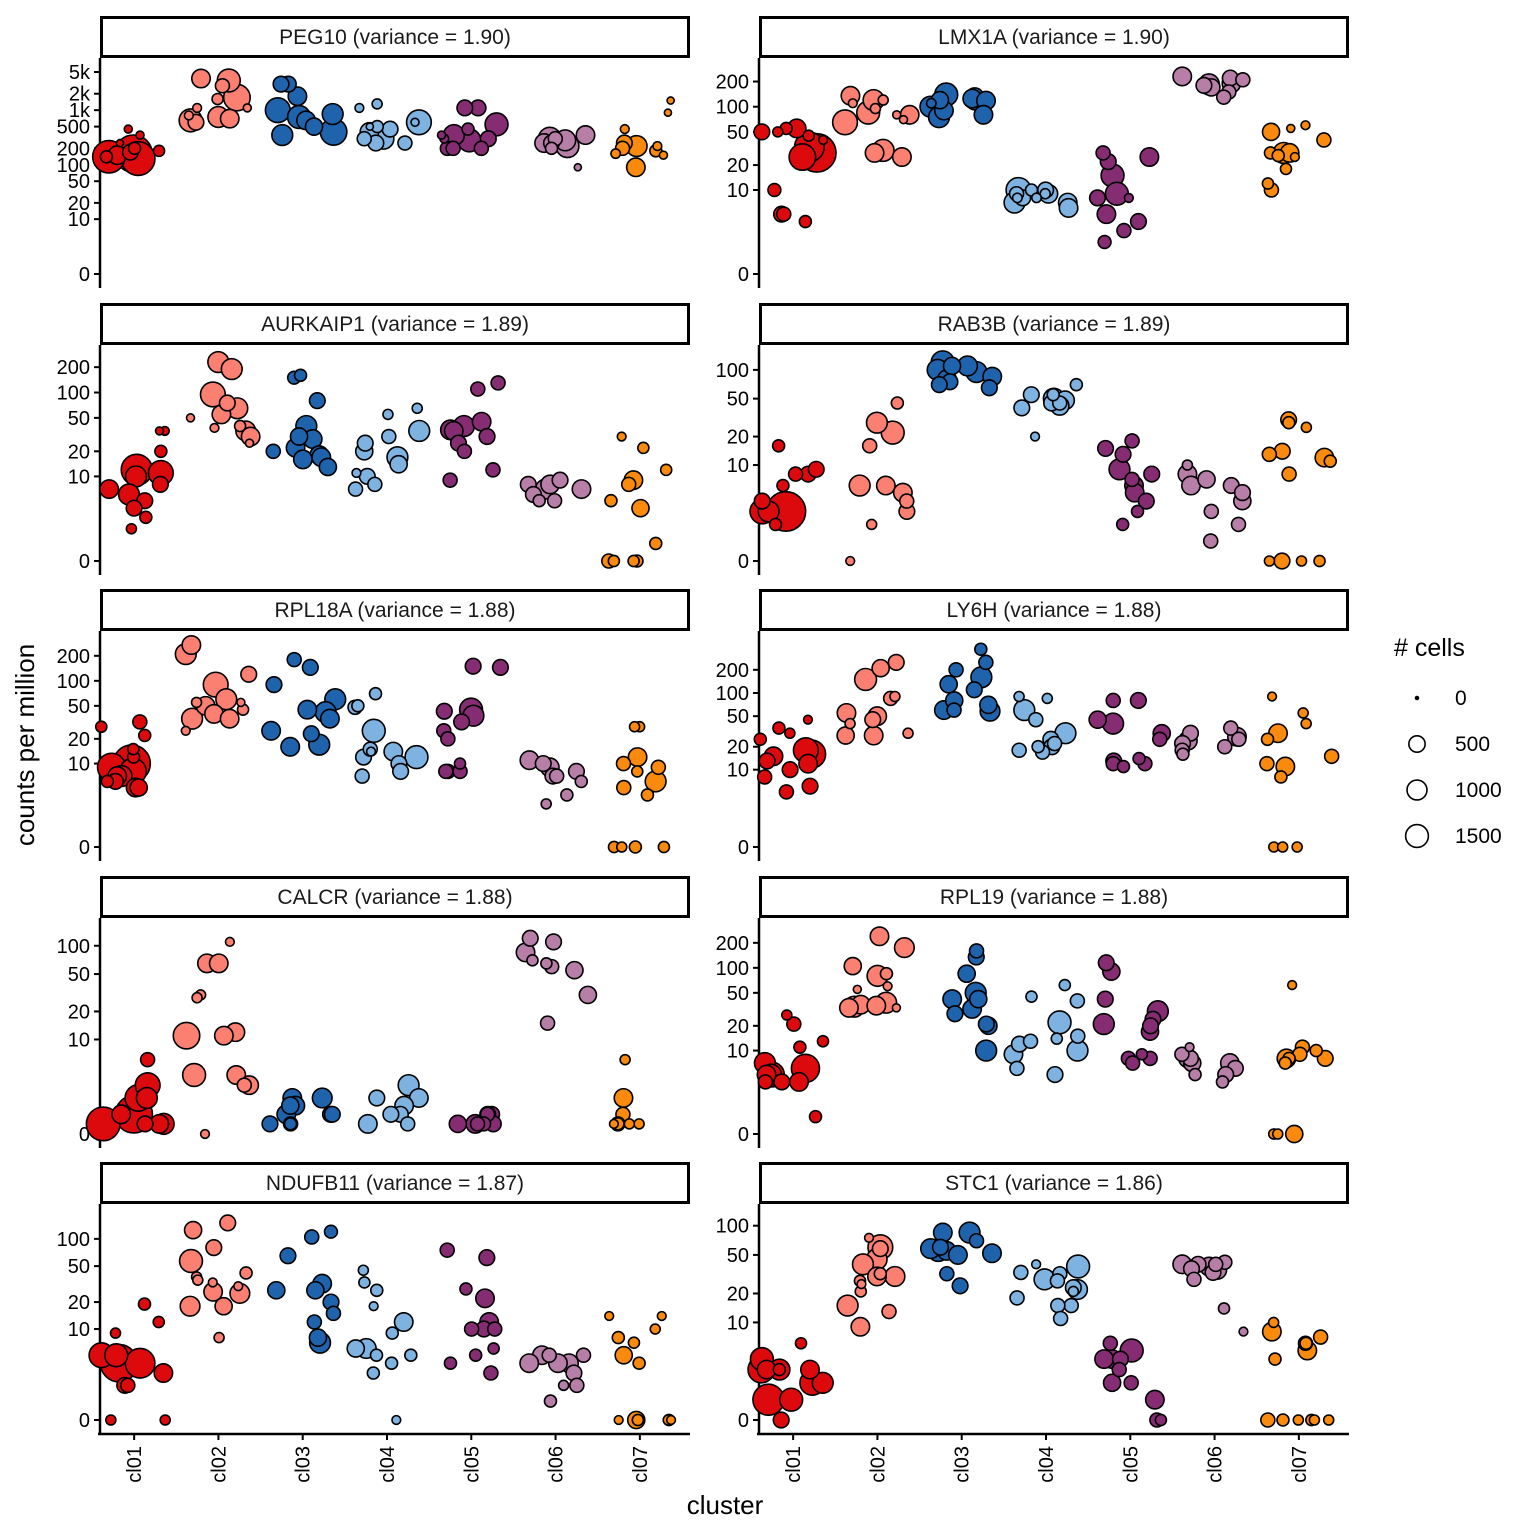 This screenshot has height=1536, width=1536. I want to click on x-tick-label: cl04, so click(388, 1464).